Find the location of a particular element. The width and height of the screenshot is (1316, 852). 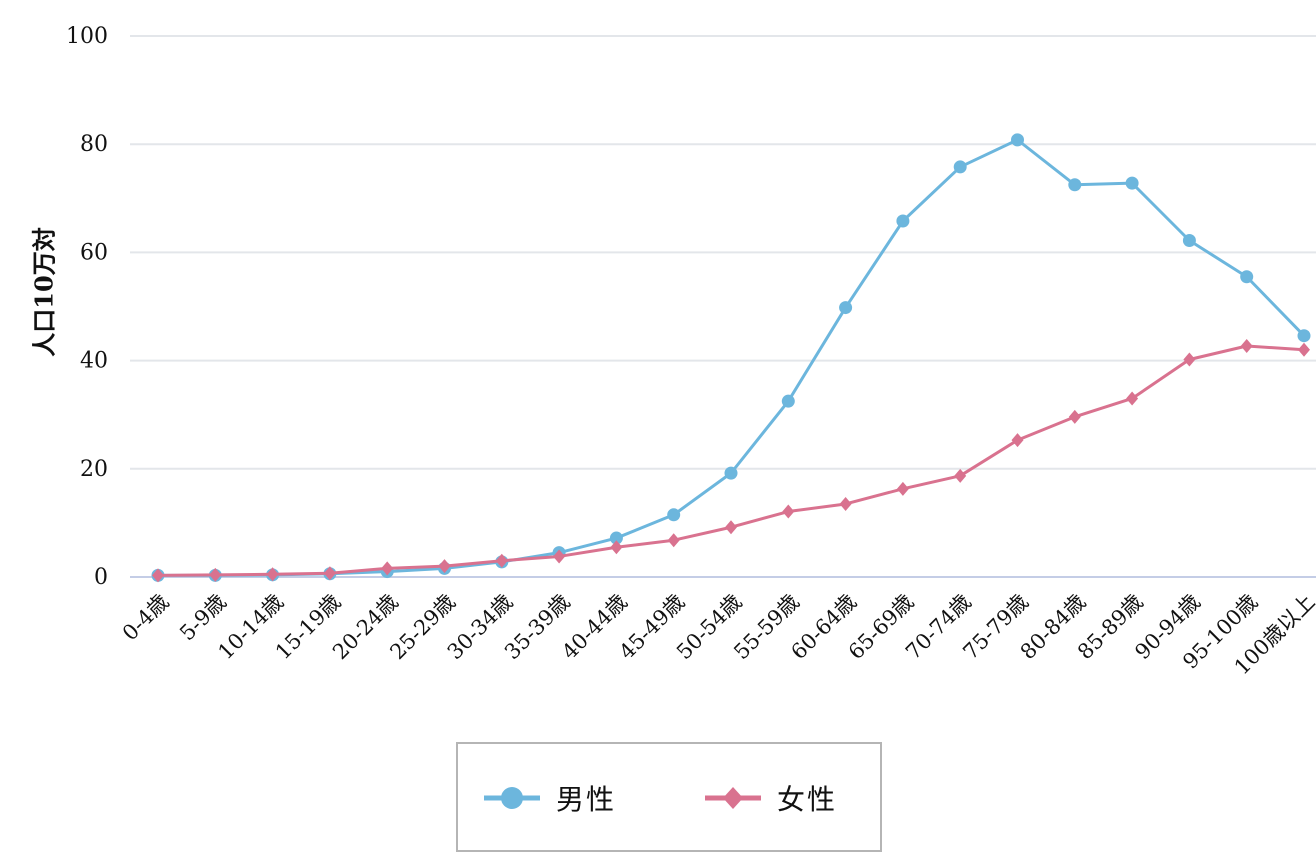

x-tick-label: 0-4歳 is located at coordinates (146, 618).